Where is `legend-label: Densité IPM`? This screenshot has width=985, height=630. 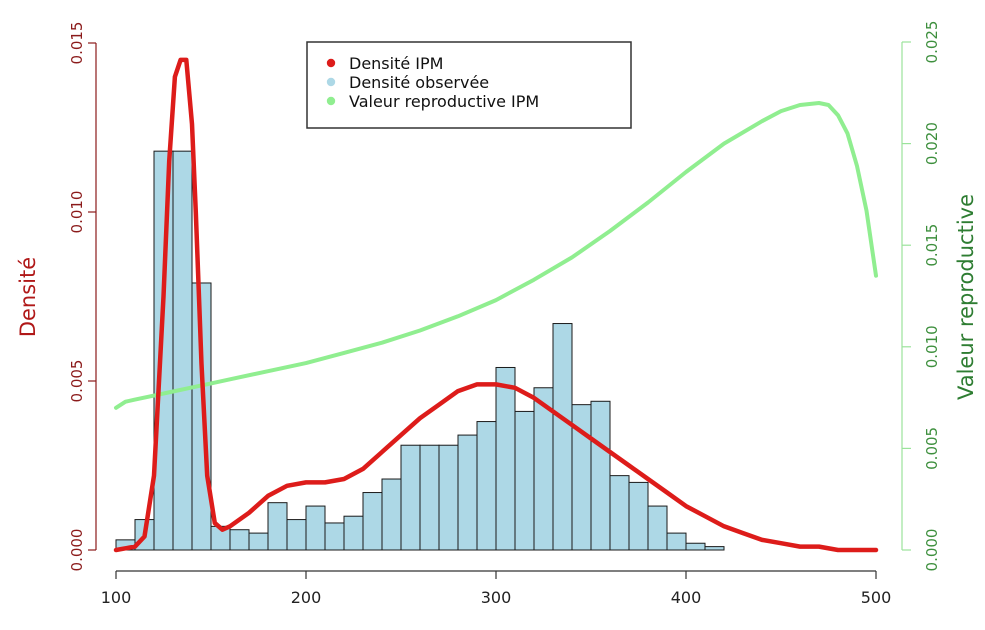 legend-label: Densité IPM is located at coordinates (396, 63).